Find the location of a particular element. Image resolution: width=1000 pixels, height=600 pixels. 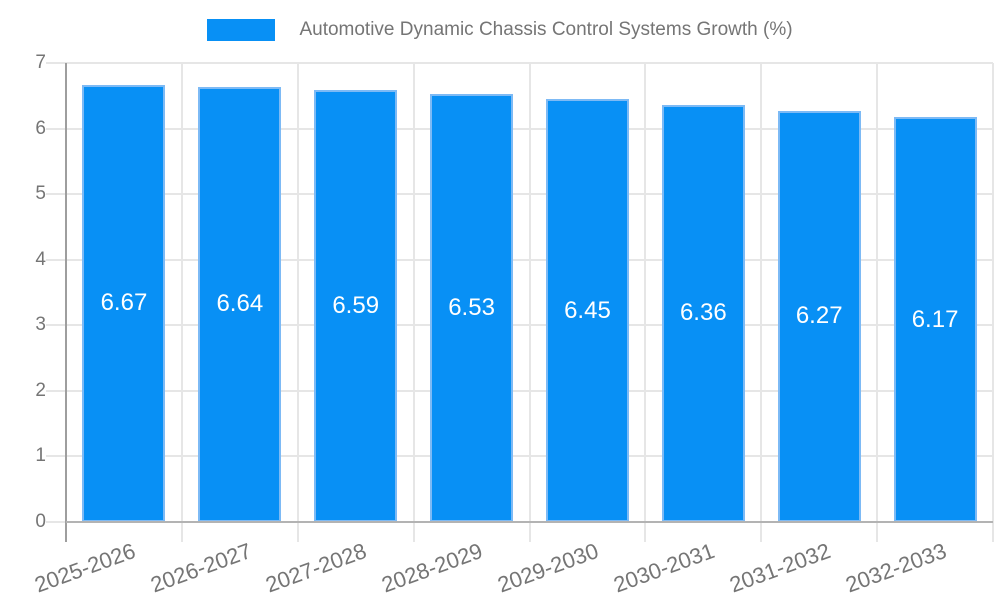

y-tick-label: 0 is located at coordinates (40, 521).